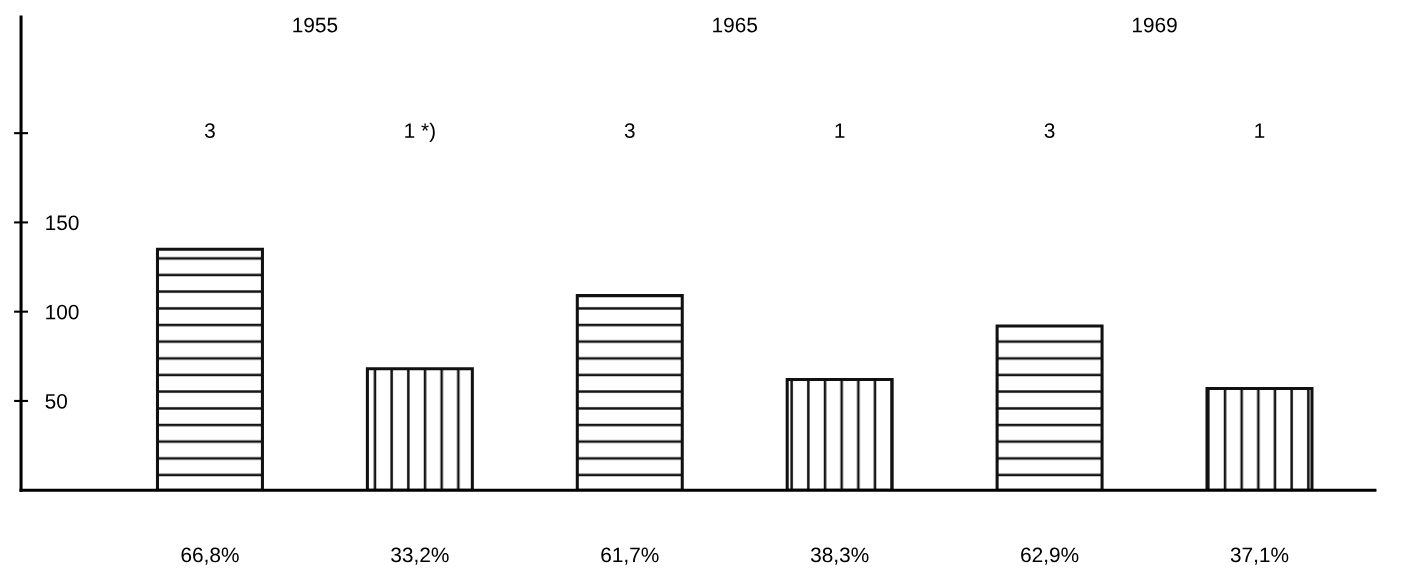 The height and width of the screenshot is (570, 1403). What do you see at coordinates (839, 556) in the screenshot?
I see `text: 38,3%` at bounding box center [839, 556].